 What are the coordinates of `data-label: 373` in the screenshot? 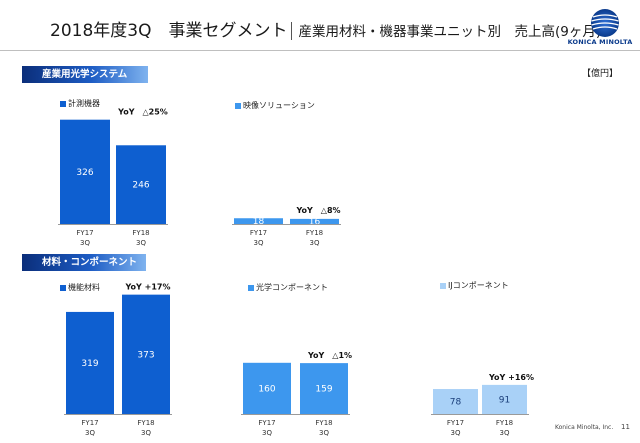 It's located at (145, 355).